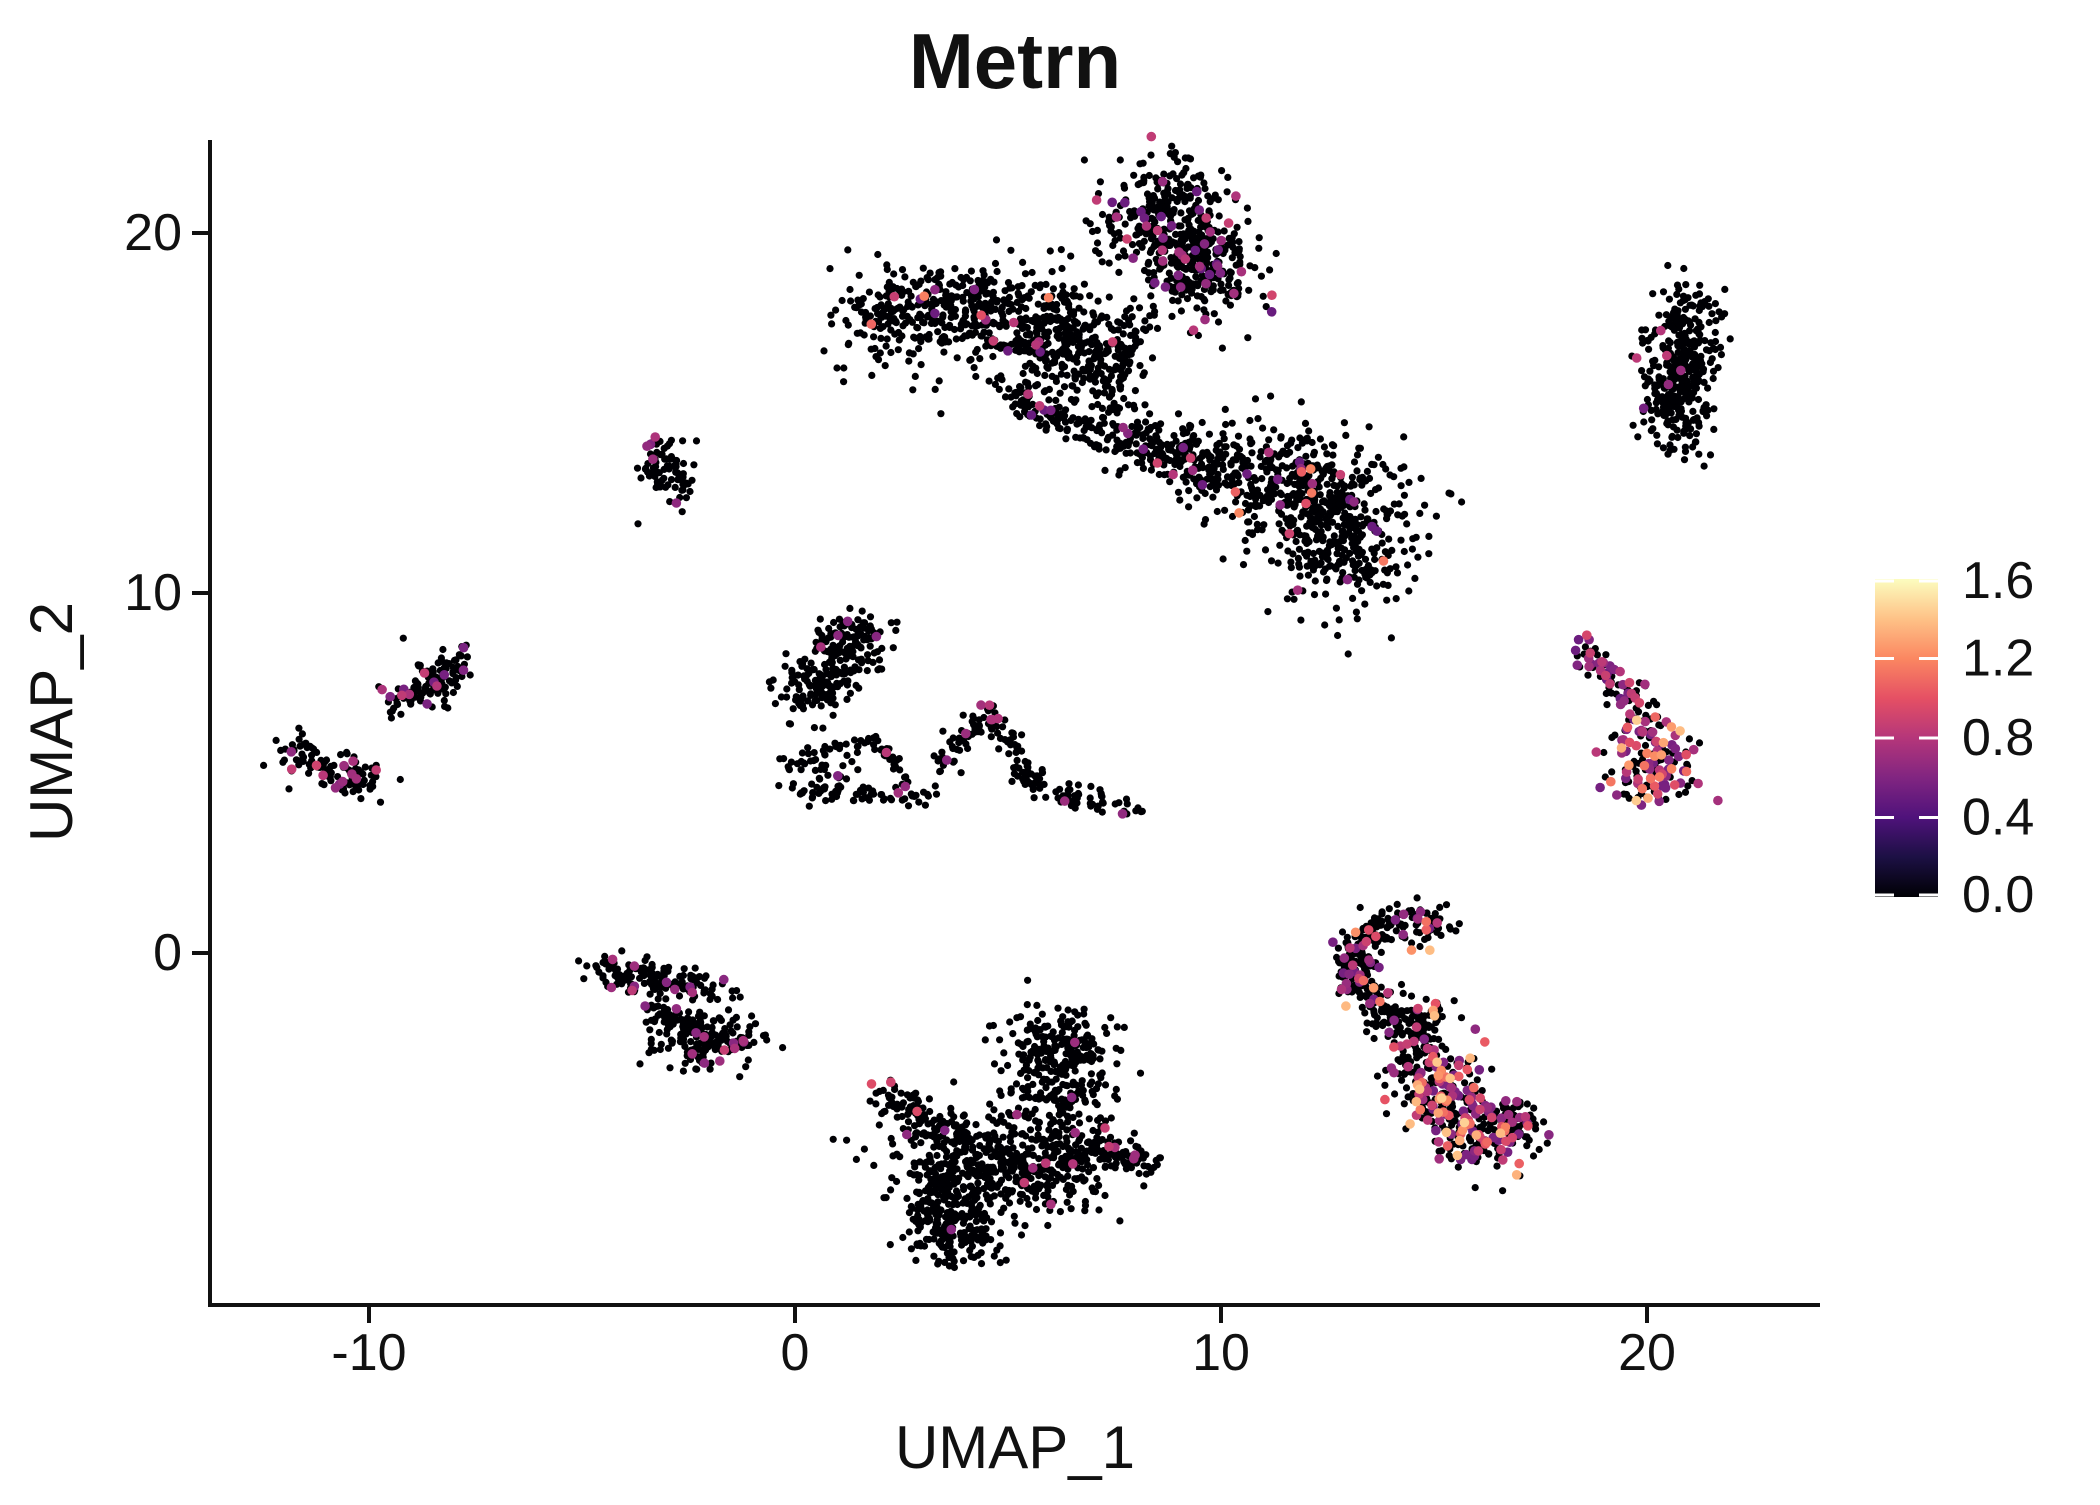 The width and height of the screenshot is (2100, 1505). What do you see at coordinates (1954, 738) in the screenshot?
I see `colorbar-legend: 1.61.20.80.40.0` at bounding box center [1954, 738].